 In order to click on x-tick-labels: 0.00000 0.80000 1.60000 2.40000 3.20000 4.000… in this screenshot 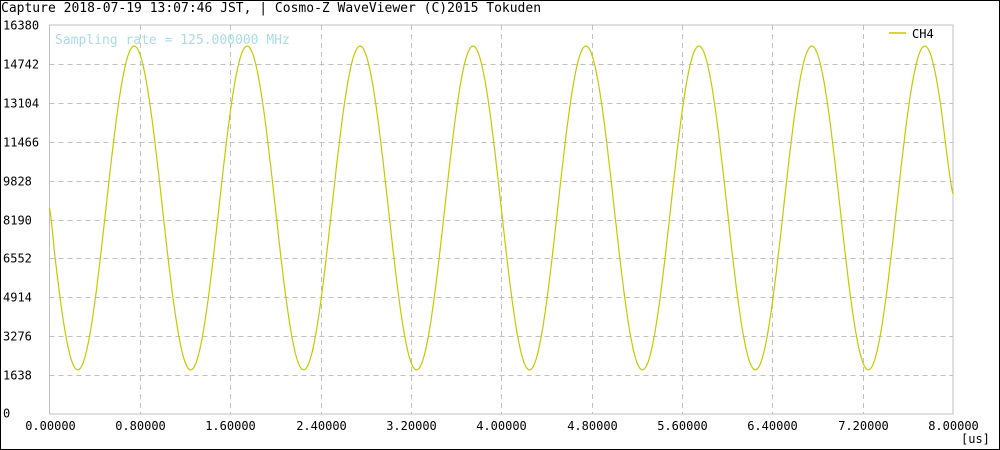, I will do `click(502, 426)`.